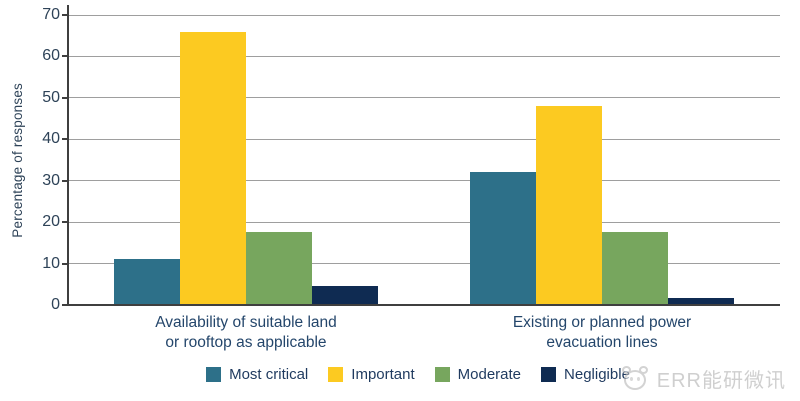 Image resolution: width=800 pixels, height=401 pixels. What do you see at coordinates (51, 222) in the screenshot?
I see `y-tick-label-20: 20` at bounding box center [51, 222].